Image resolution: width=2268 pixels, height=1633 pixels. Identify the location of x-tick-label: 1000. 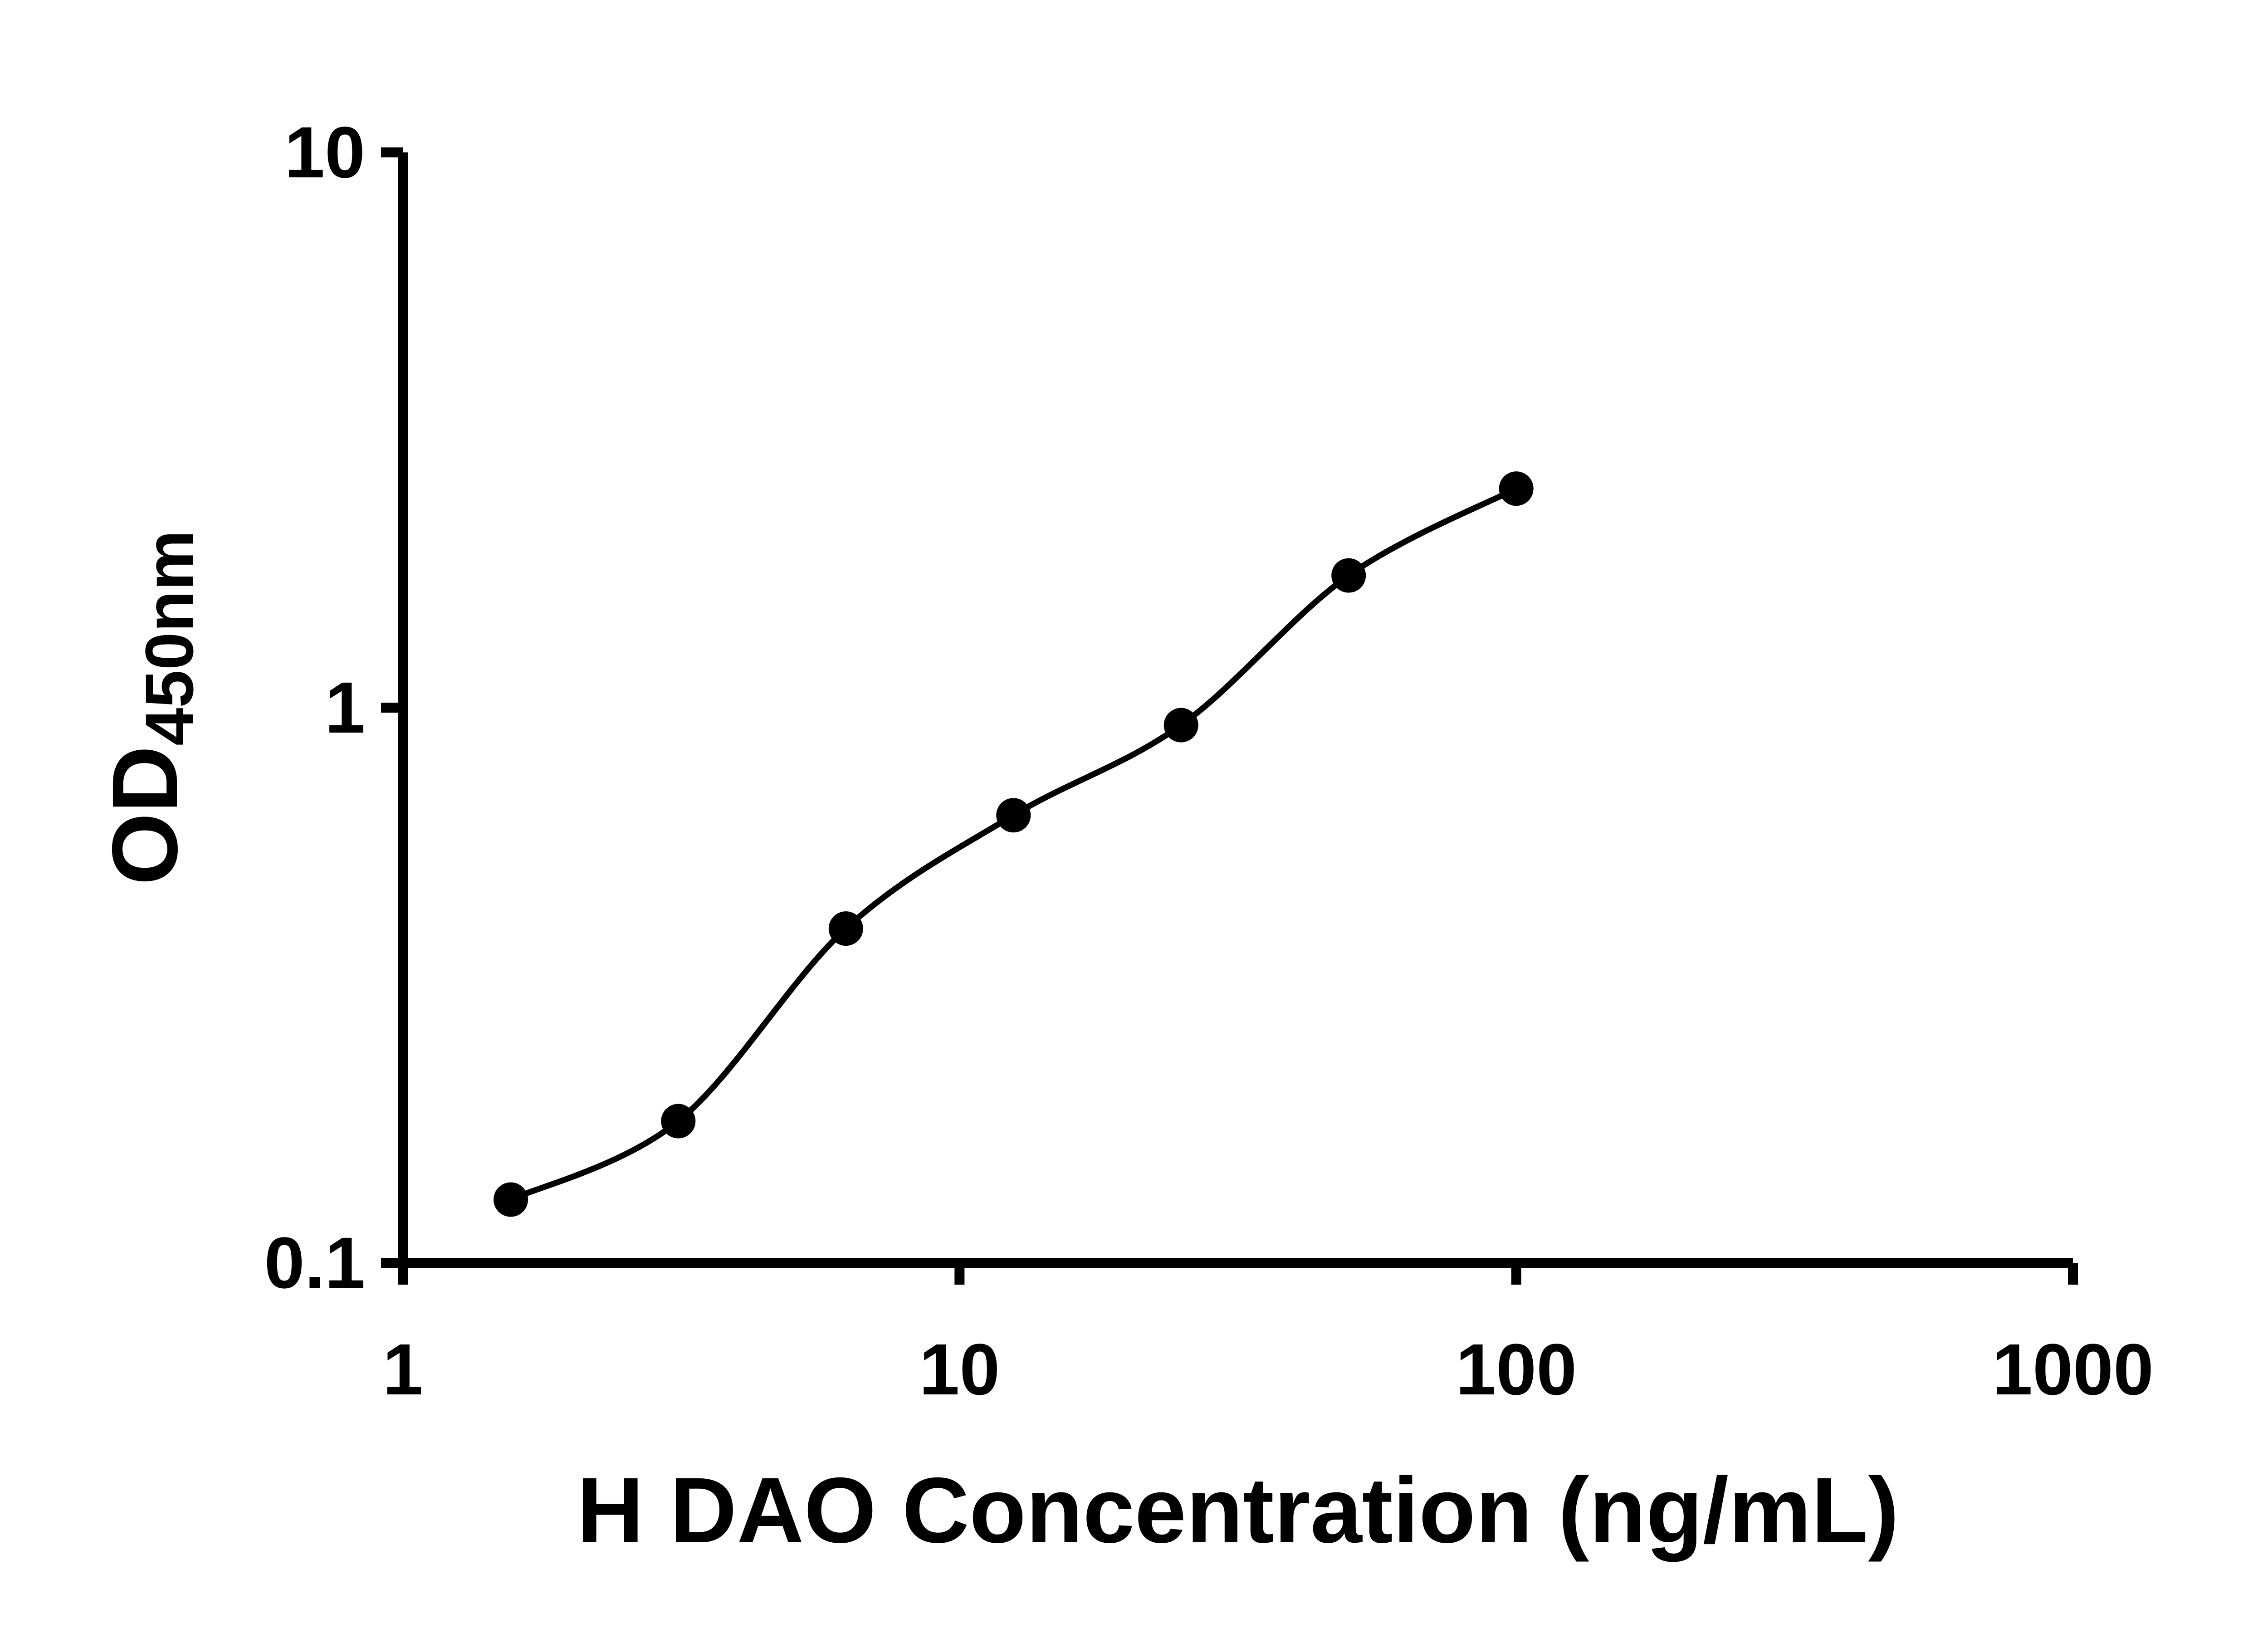
(2073, 1369).